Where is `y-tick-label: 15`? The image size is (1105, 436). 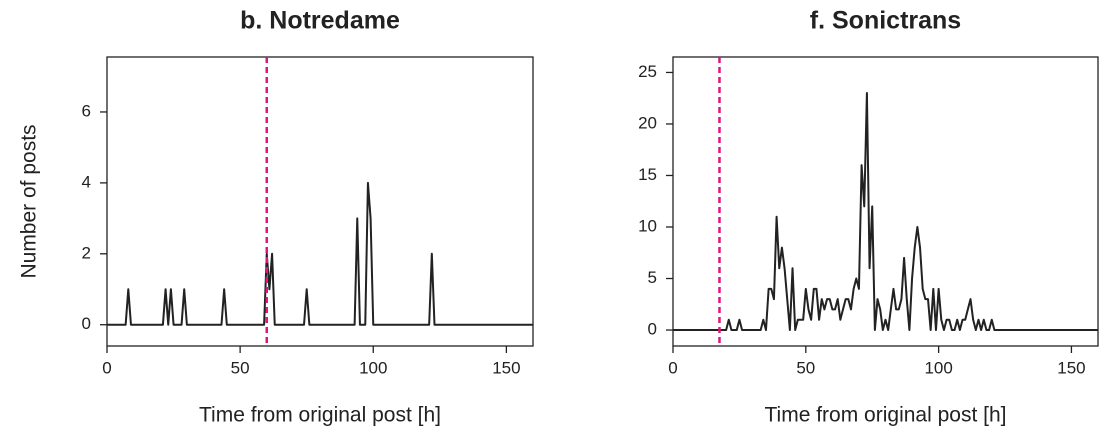
y-tick-label: 15 is located at coordinates (647, 174).